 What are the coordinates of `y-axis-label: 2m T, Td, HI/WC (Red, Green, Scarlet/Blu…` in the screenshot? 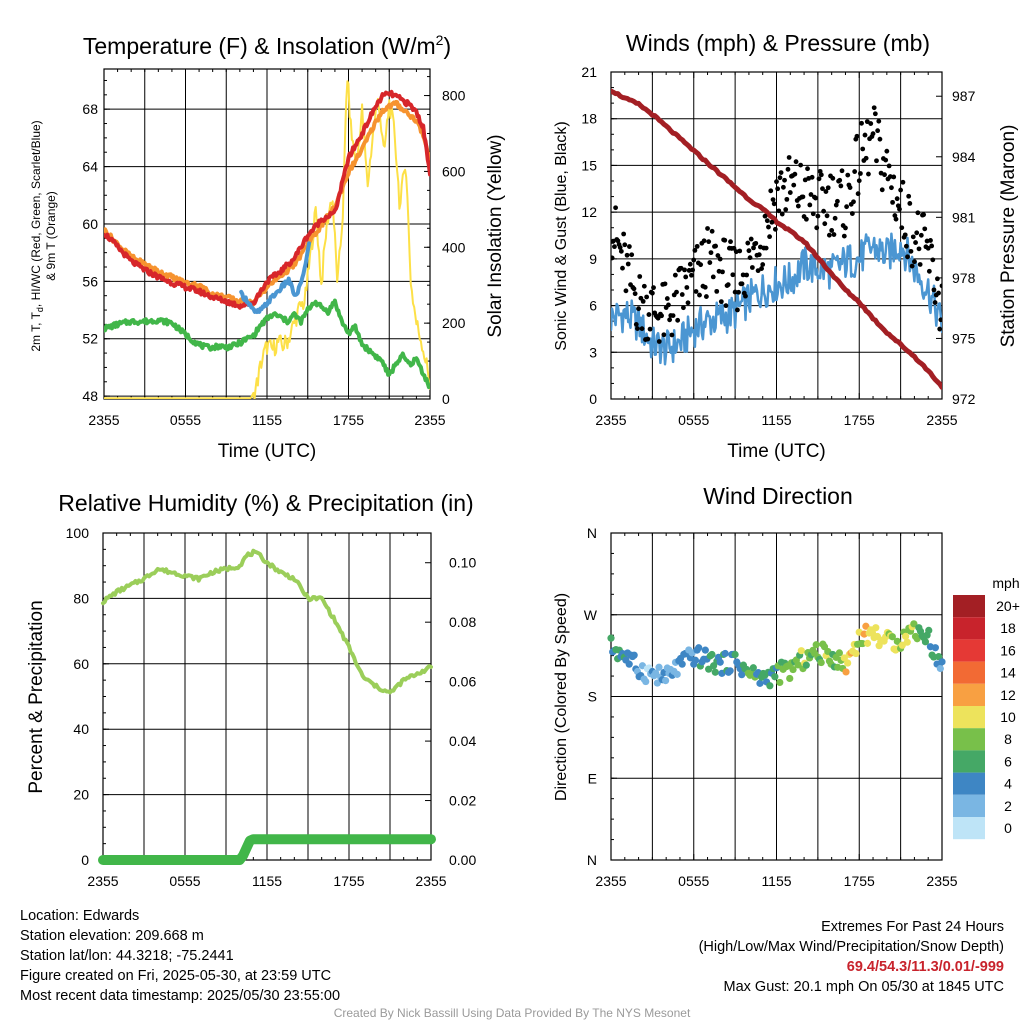 It's located at (37, 235).